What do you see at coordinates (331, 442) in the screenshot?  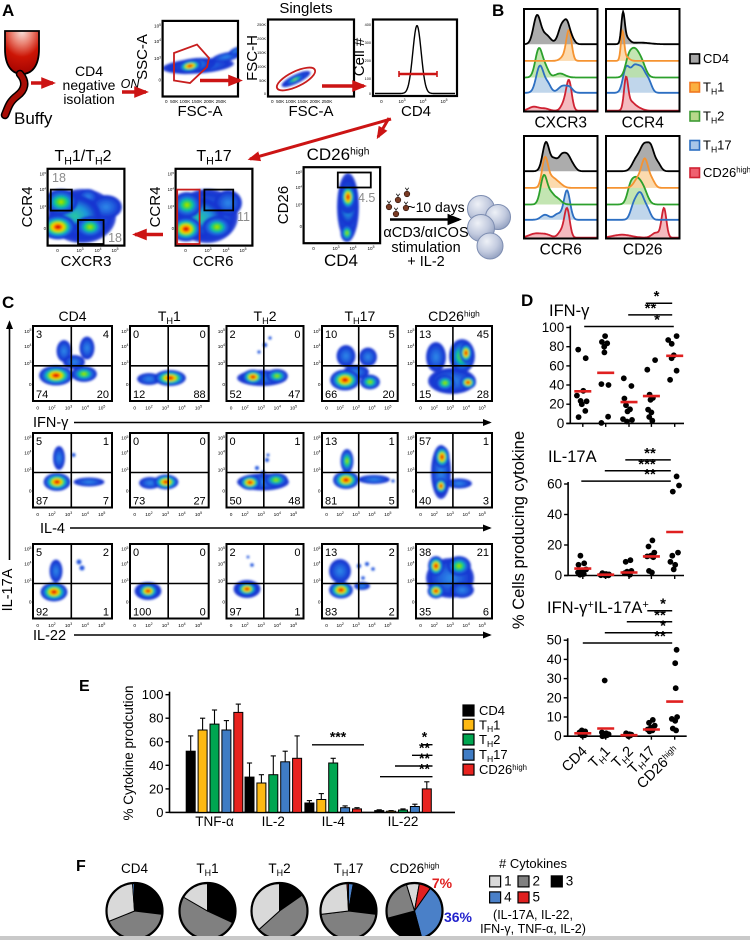 I see `svg-text: 13` at bounding box center [331, 442].